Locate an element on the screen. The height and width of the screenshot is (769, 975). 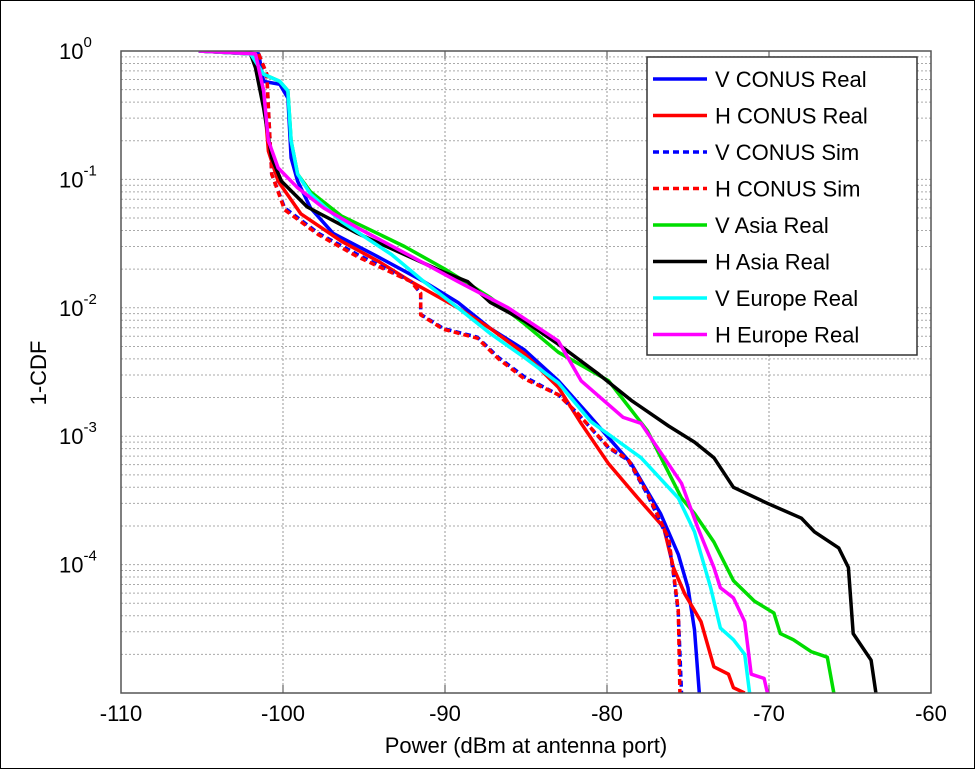
x-axis-label: Power (dBm at antenna port) is located at coordinates (526, 745).